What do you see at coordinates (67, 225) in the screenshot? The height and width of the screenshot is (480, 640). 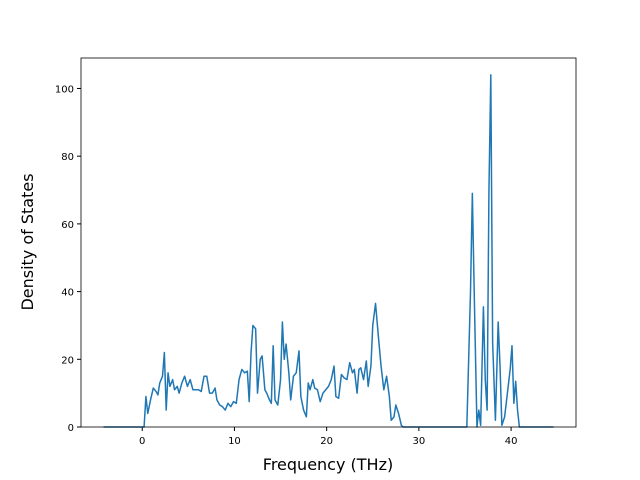 I see `y-tick-label: 60` at bounding box center [67, 225].